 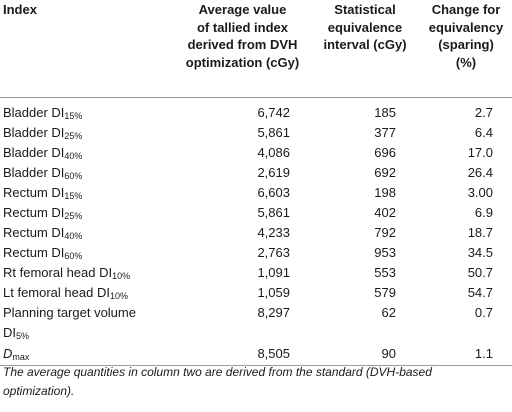 I want to click on row-label: Bladder DI25%, so click(x=43, y=132).